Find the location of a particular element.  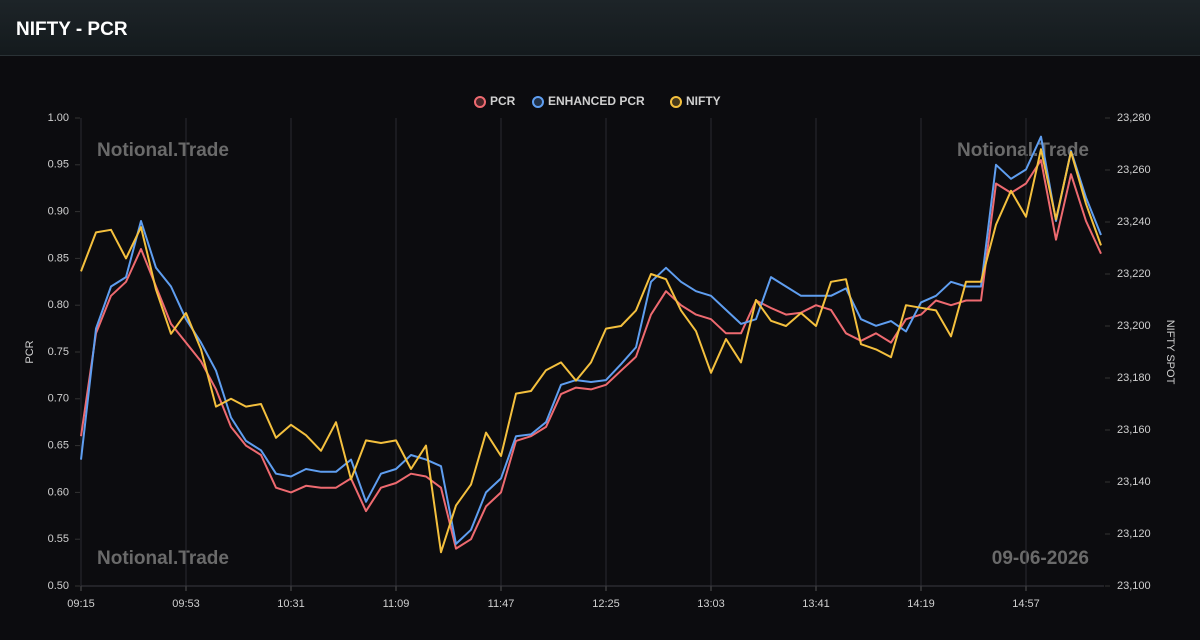

y-tick-label: 0.75 is located at coordinates (58, 352).